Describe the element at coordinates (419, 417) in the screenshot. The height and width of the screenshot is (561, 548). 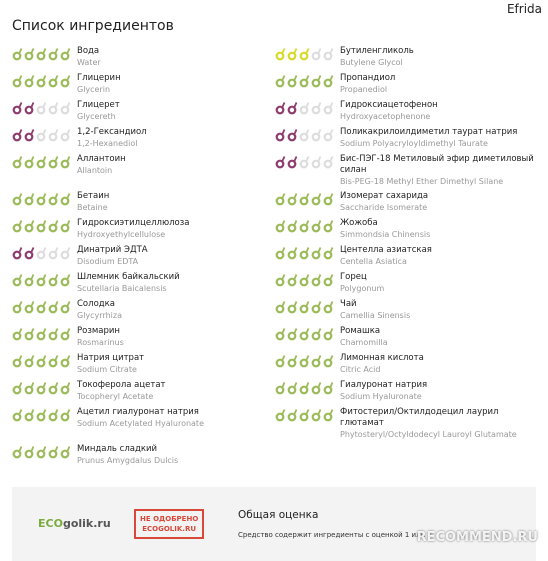
I see `ingredient-name: Фитостерил/Октилдодецил лаурил глютамат` at that location.